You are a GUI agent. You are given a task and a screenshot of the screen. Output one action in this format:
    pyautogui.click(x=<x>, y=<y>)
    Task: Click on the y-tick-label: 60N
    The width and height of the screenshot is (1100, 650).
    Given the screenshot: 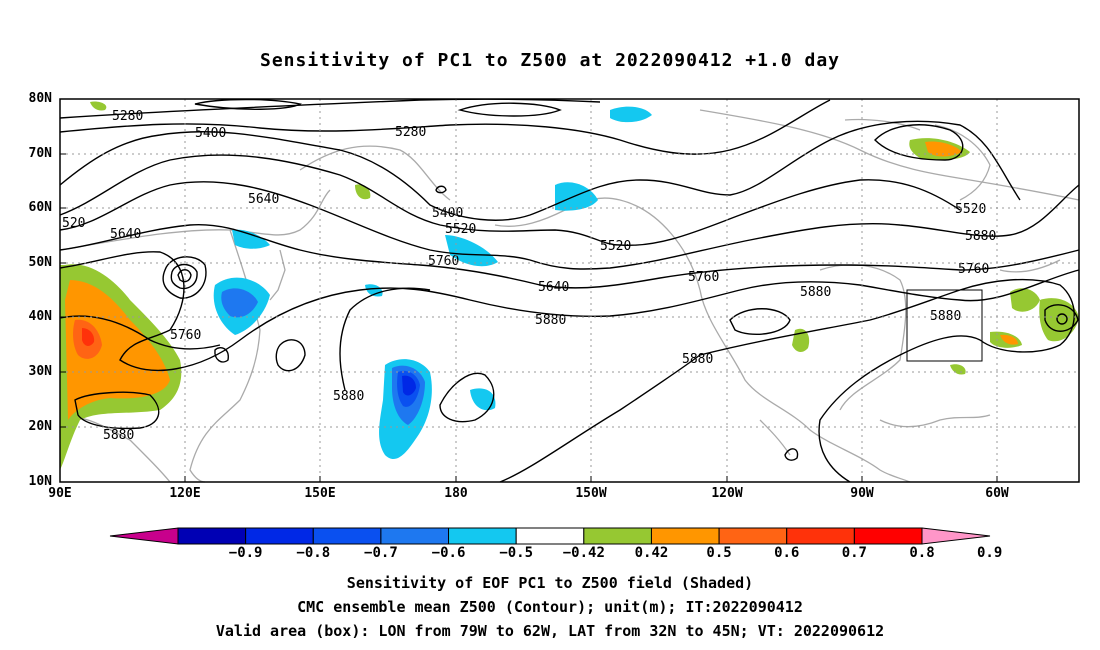 What is the action you would take?
    pyautogui.click(x=40, y=207)
    